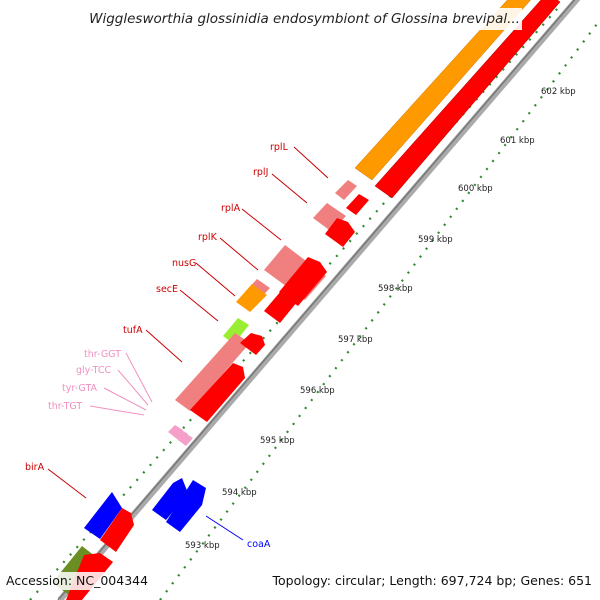  I want to click on rplL-block, so click(346, 190).